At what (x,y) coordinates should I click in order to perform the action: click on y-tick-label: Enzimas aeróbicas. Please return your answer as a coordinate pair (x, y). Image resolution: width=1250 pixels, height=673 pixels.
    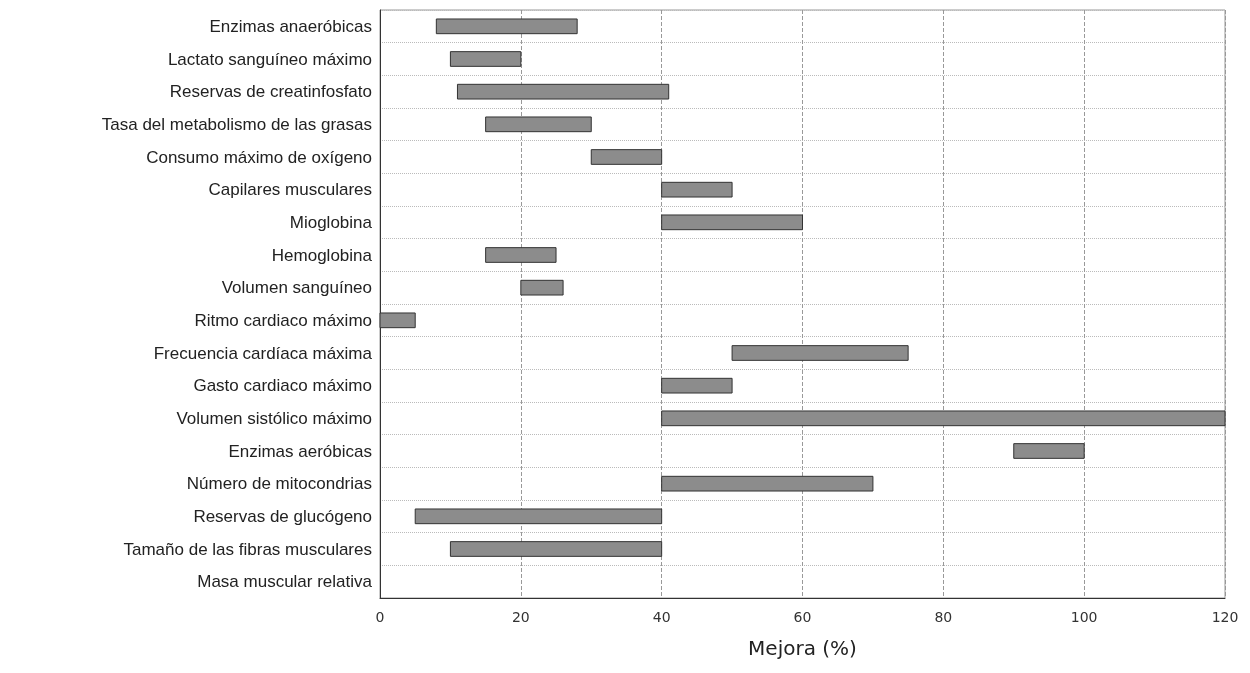
    Looking at the image, I should click on (300, 451).